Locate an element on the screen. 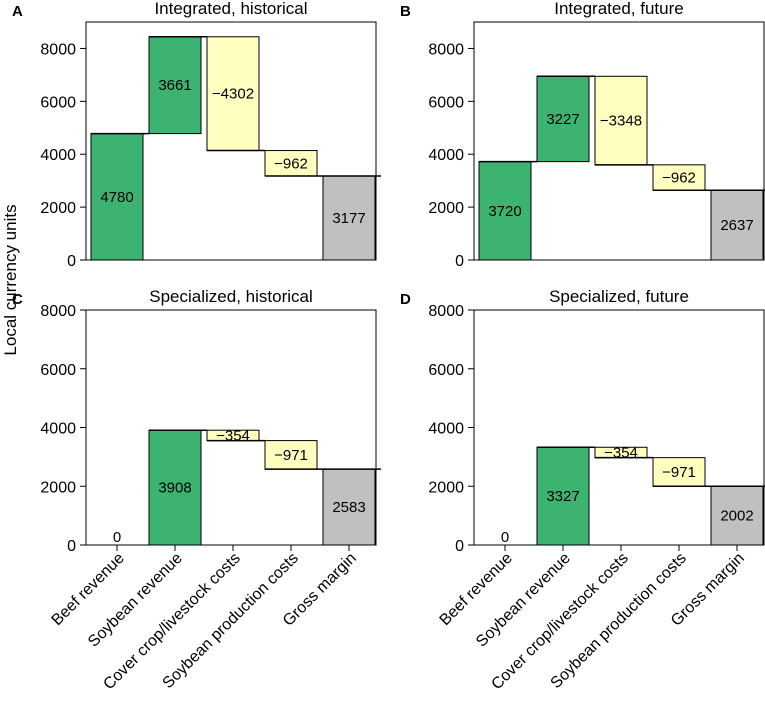  panel-d-ytick-label-4000: 4000 is located at coordinates (446, 429).